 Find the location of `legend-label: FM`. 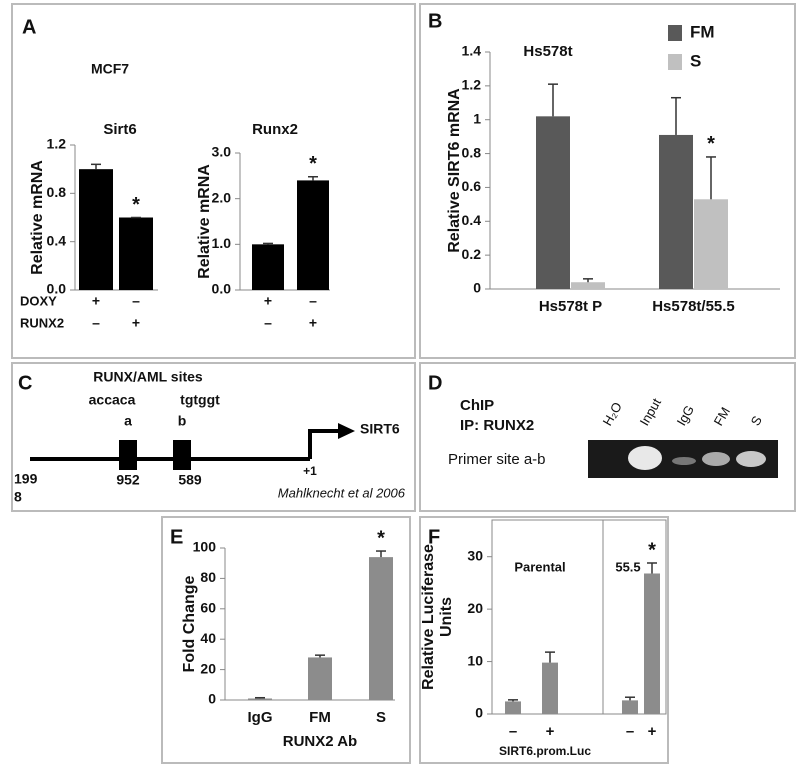

legend-label: FM is located at coordinates (702, 31).